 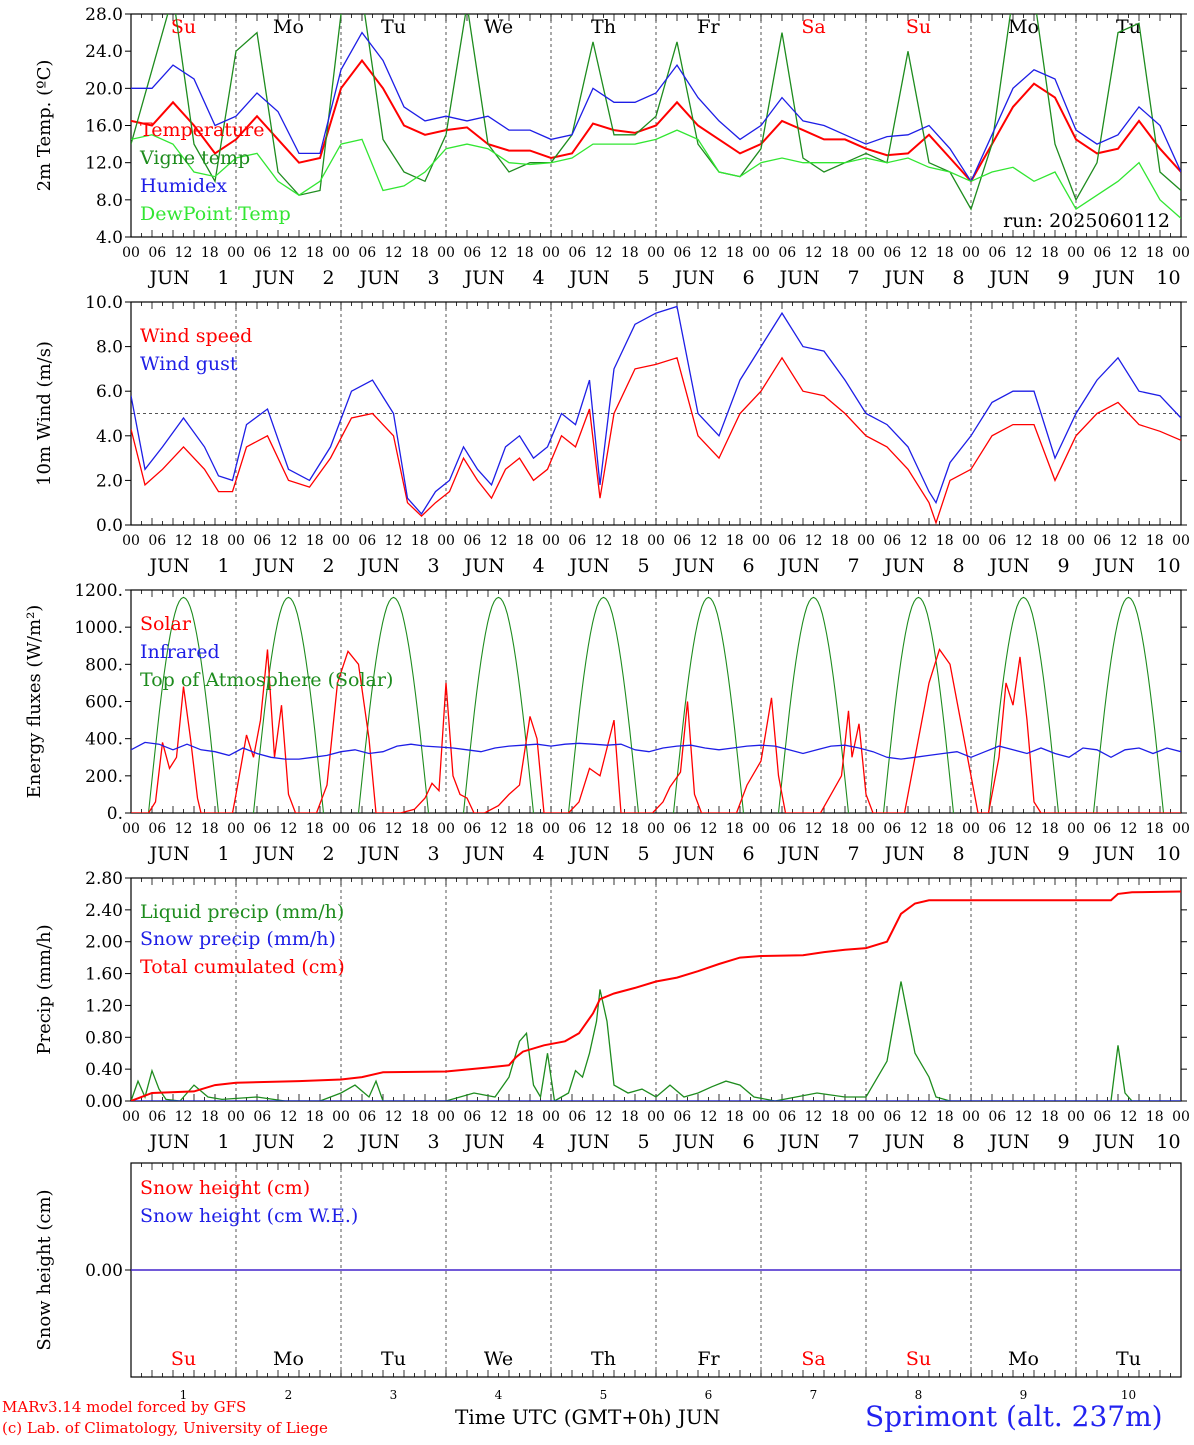 I want to click on y-axis-title: Snow height (cm), so click(x=44, y=1269).